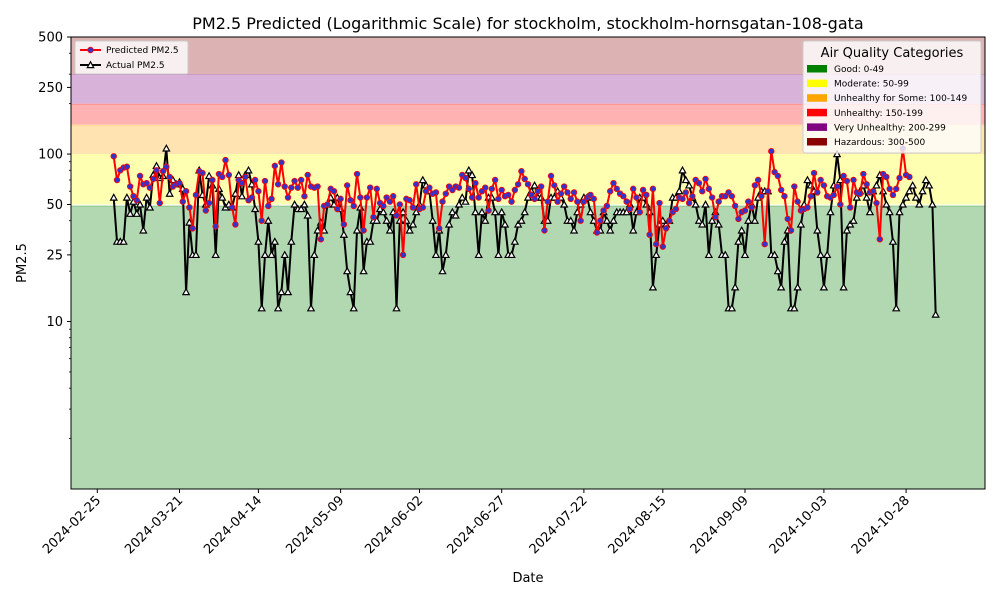 The height and width of the screenshot is (600, 1000). Describe the element at coordinates (50, 155) in the screenshot. I see `y-tick-label-3: 100` at that location.